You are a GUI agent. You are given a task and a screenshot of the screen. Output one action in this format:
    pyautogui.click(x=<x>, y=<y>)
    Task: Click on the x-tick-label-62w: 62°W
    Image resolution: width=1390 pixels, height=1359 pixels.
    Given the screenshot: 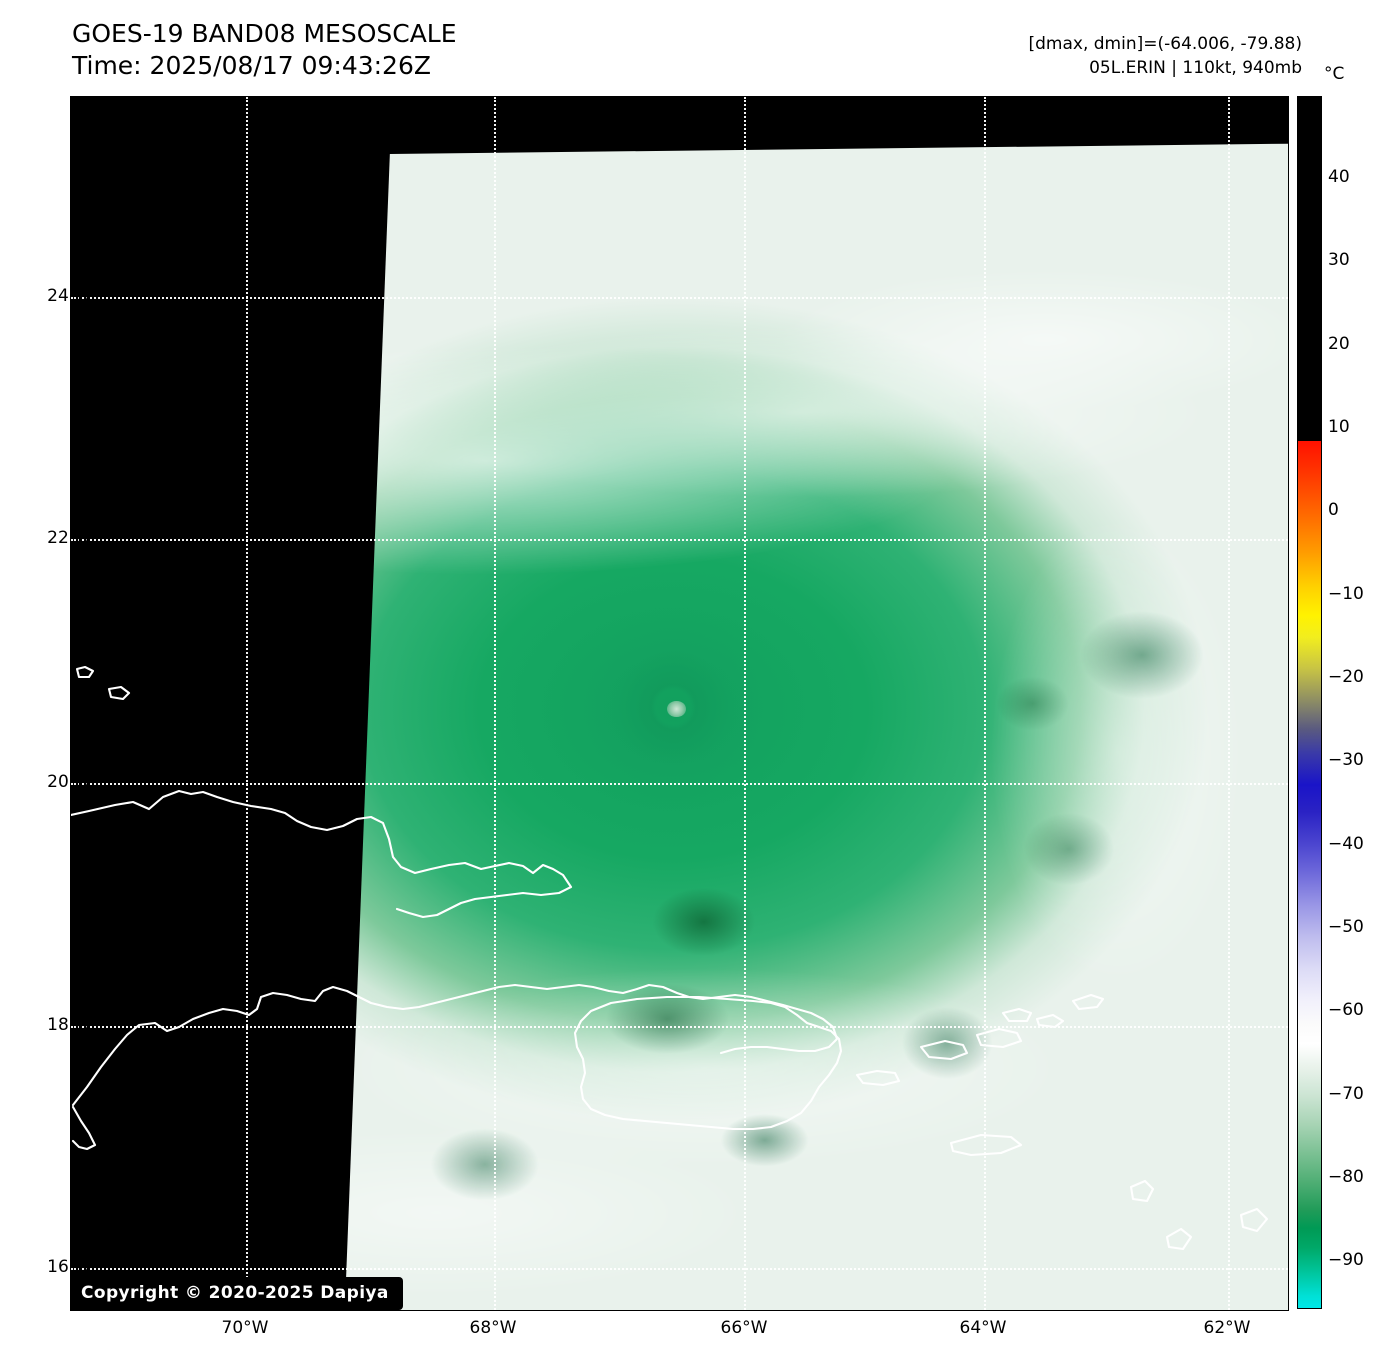 What is the action you would take?
    pyautogui.click(x=1227, y=1328)
    